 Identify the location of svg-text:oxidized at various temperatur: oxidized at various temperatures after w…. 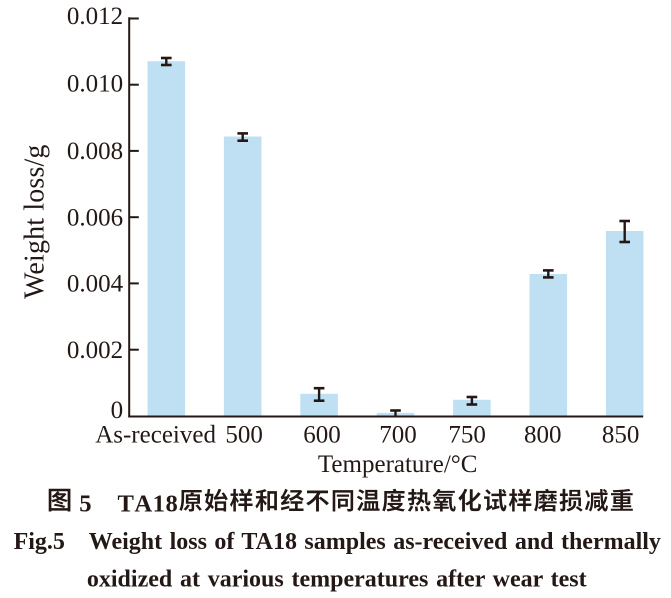
(337, 580).